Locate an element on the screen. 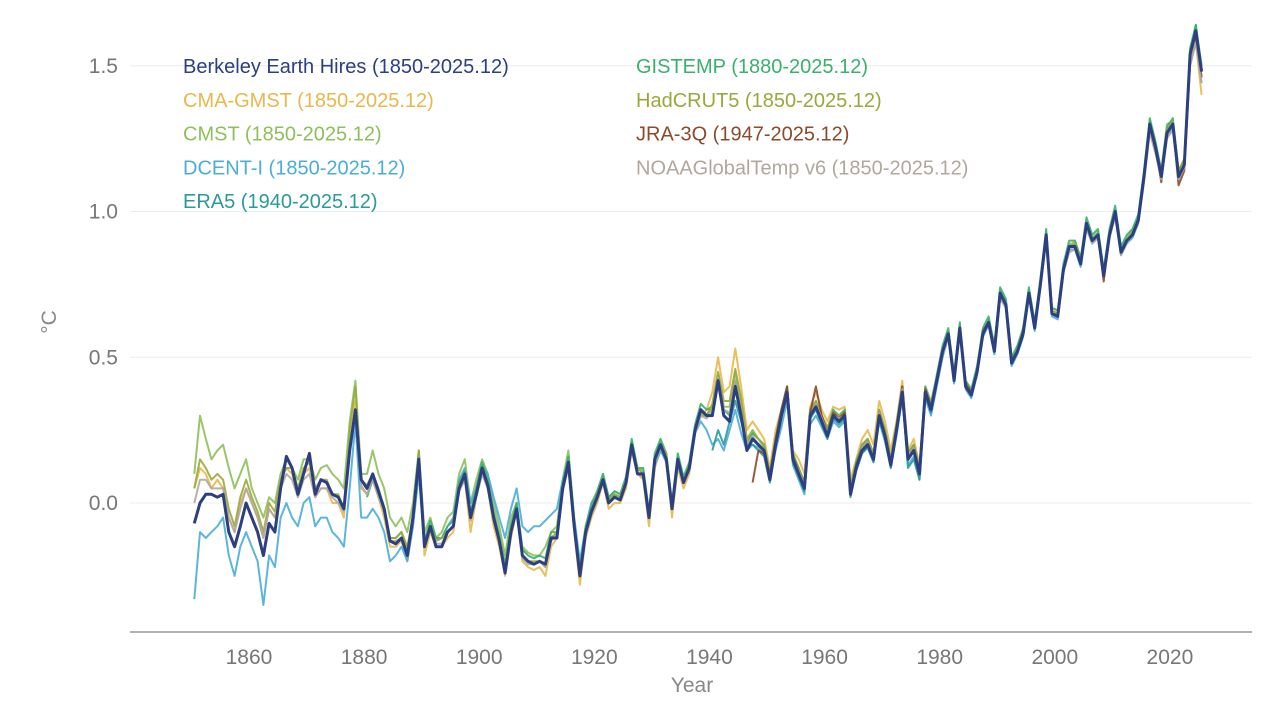  y-tick-label: 1.0 is located at coordinates (103, 212).